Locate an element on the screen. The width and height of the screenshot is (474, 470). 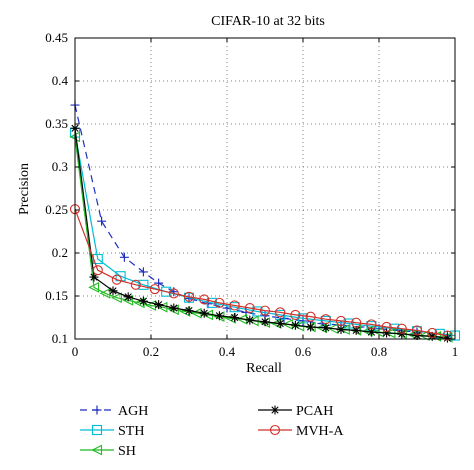
x-tick-label: 1 is located at coordinates (455, 351).